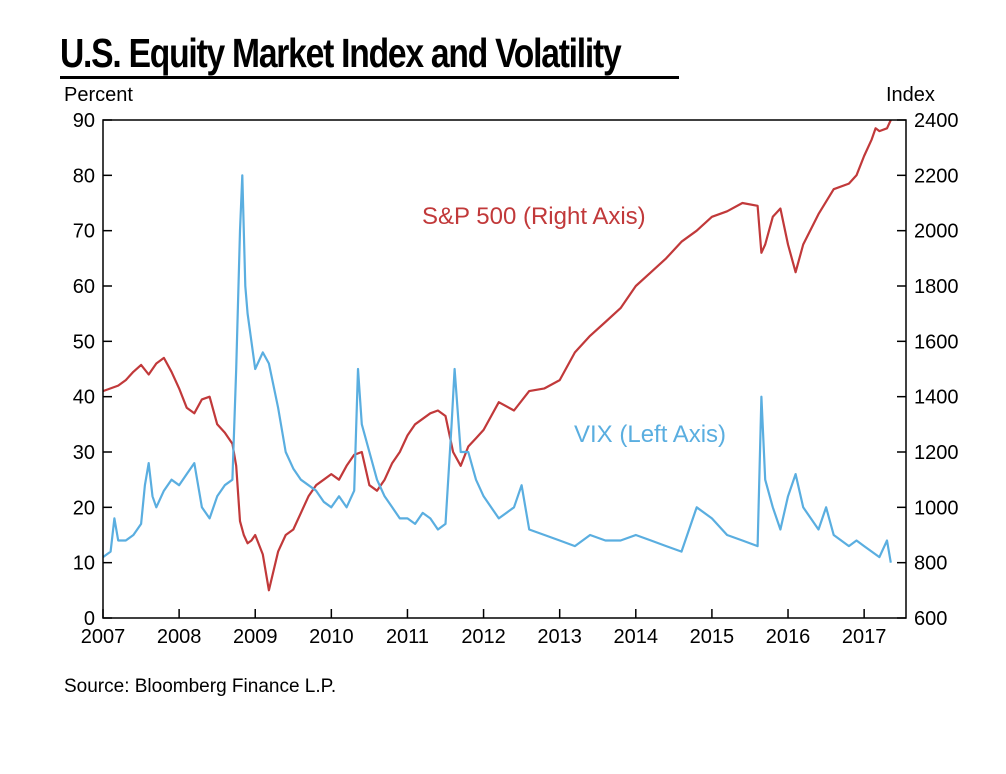 This screenshot has width=1006, height=774. Describe the element at coordinates (84, 342) in the screenshot. I see `left-tick-label: 50` at that location.